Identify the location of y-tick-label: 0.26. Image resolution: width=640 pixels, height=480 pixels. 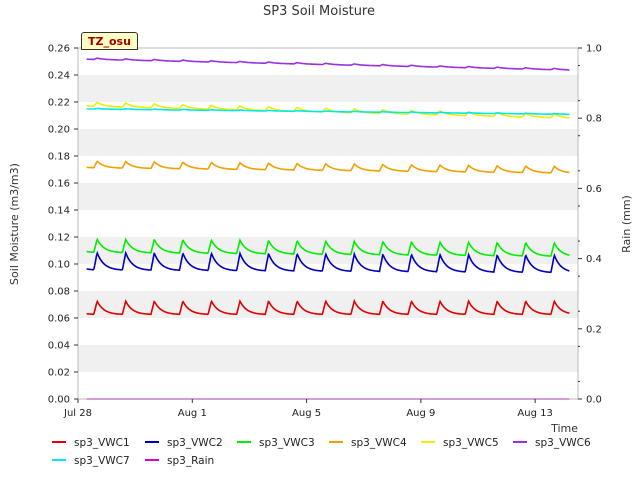
(59, 49).